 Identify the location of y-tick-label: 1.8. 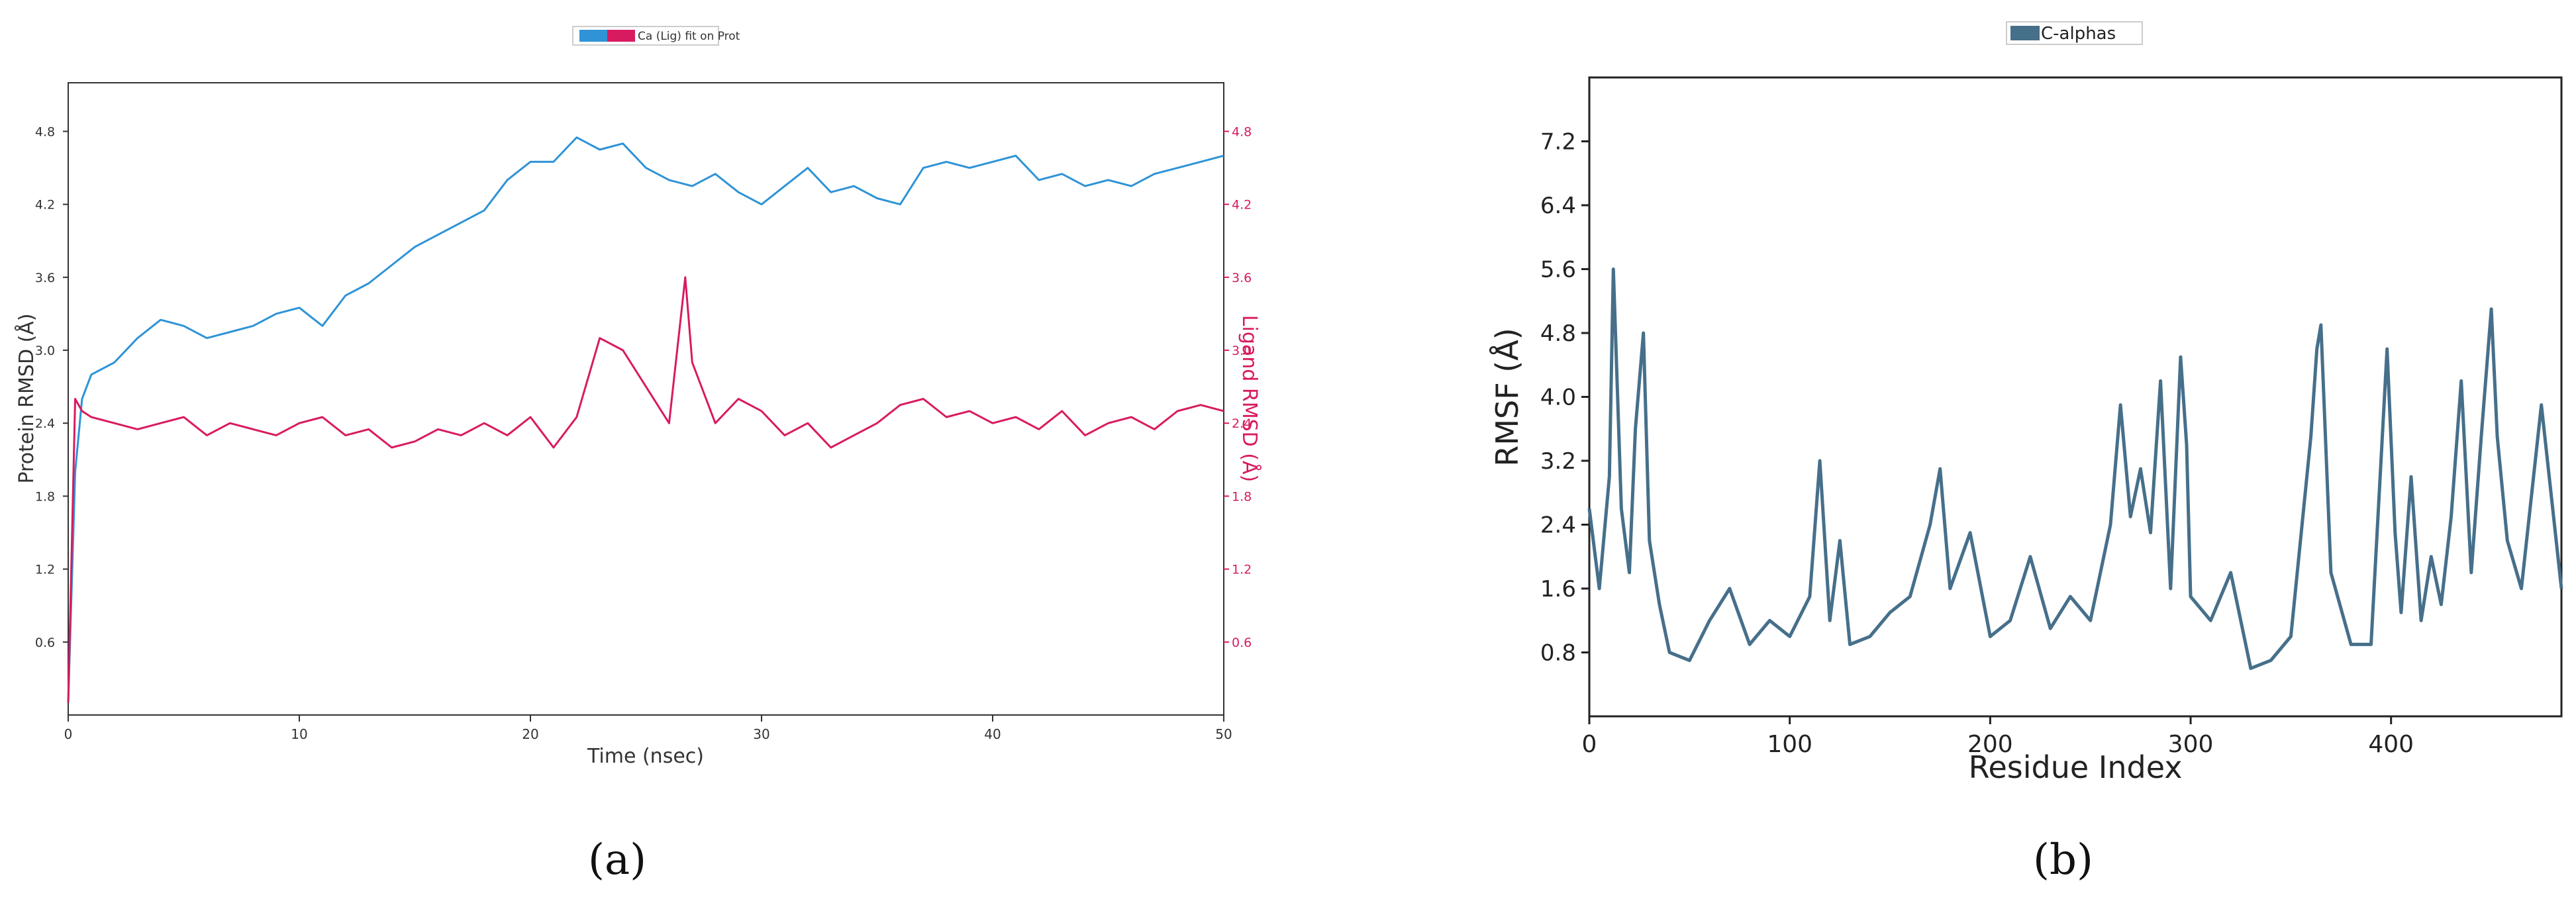
(45, 497).